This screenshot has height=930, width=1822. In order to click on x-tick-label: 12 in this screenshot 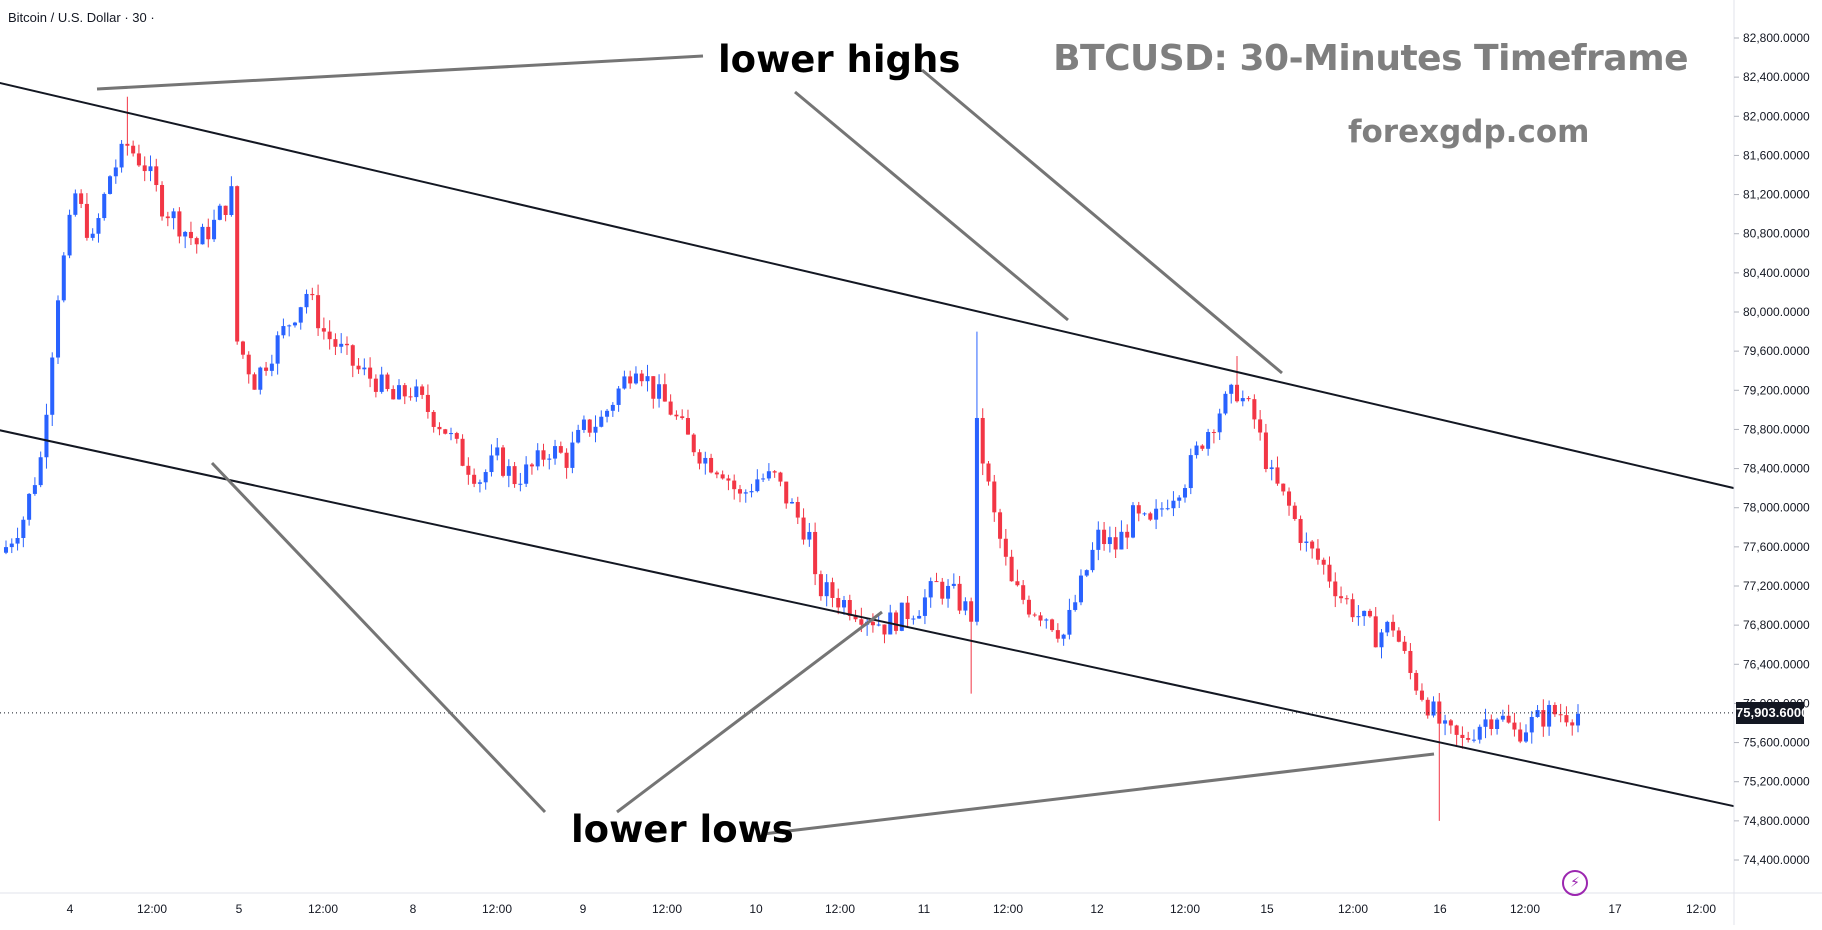, I will do `click(1097, 909)`.